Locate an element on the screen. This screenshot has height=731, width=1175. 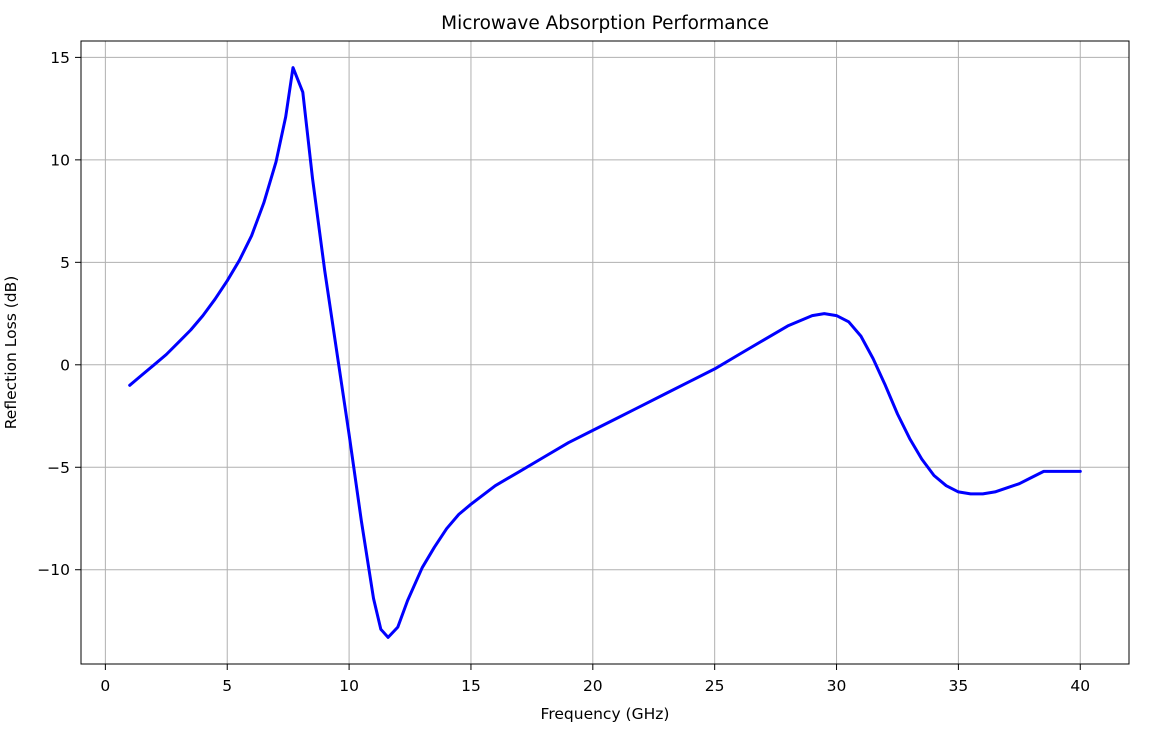
x-axis-label: Frequency (GHz) is located at coordinates (605, 714).